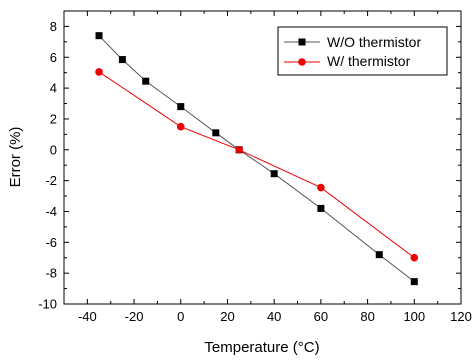 The image size is (476, 361). What do you see at coordinates (180, 316) in the screenshot?
I see `x-tick-label: 0` at bounding box center [180, 316].